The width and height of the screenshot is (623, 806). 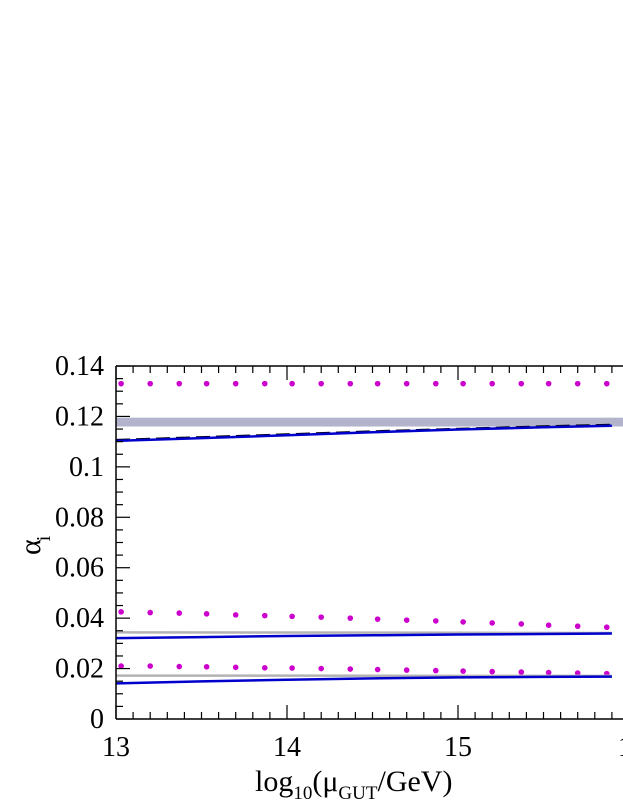 What do you see at coordinates (369, 422) in the screenshot?
I see `uncertainty-band` at bounding box center [369, 422].